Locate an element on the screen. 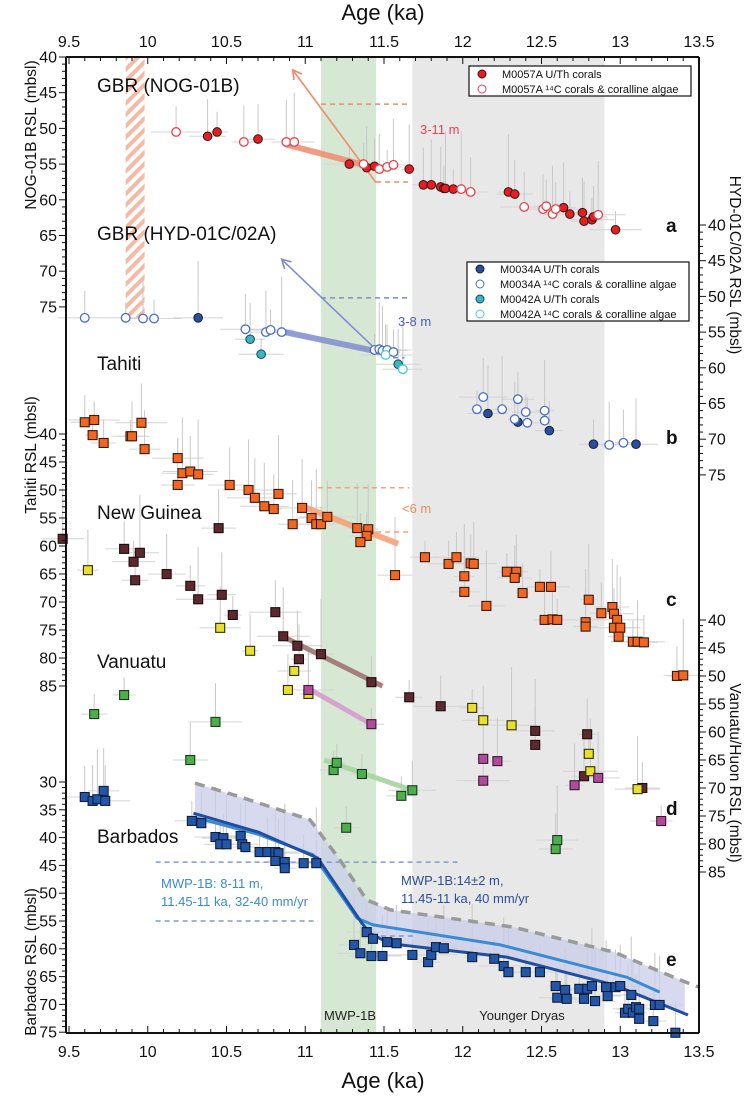  data-point-m0057a-14c-corals-coralline-algae is located at coordinates (243, 142).